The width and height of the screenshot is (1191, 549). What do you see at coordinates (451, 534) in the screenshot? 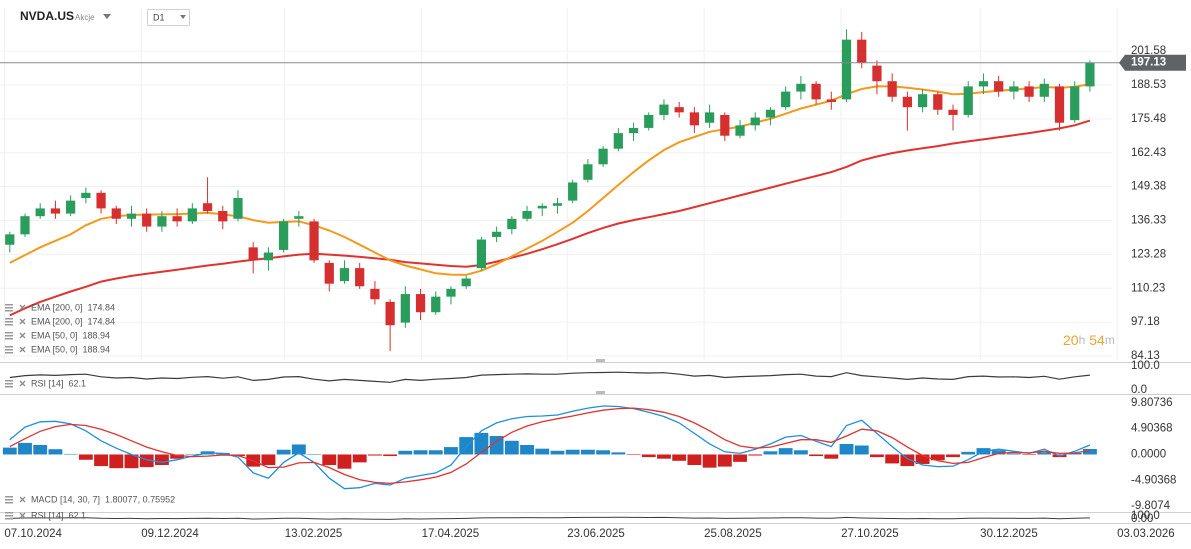
I see `x-tick-label: 17.04.2025` at bounding box center [451, 534].